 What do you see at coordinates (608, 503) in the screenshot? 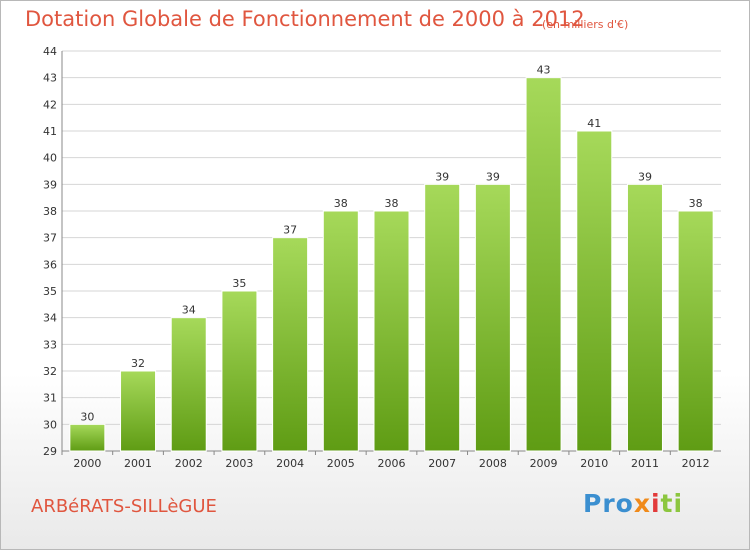
I see `logo-part: Pro` at bounding box center [608, 503].